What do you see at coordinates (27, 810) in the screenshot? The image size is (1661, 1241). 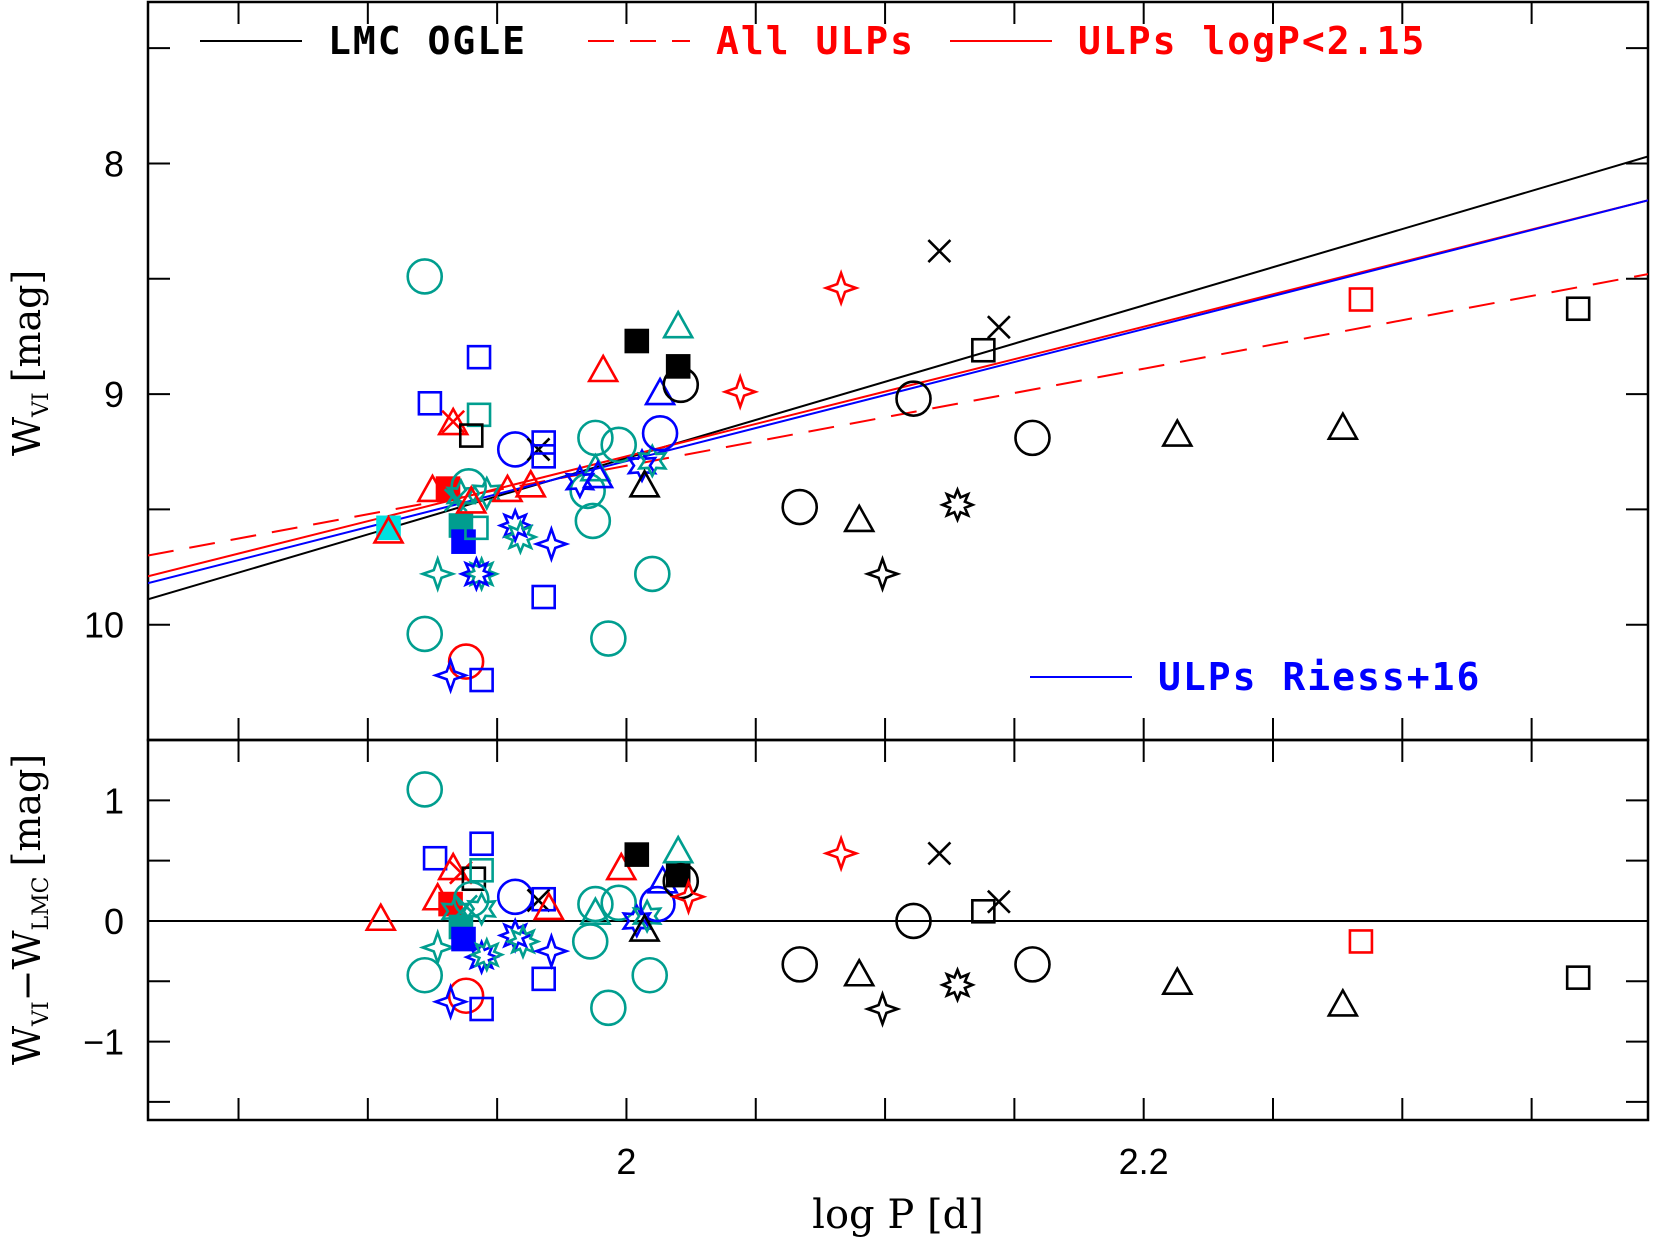 I see `bottom-y-axis-label-unit: [mag]` at bounding box center [27, 810].